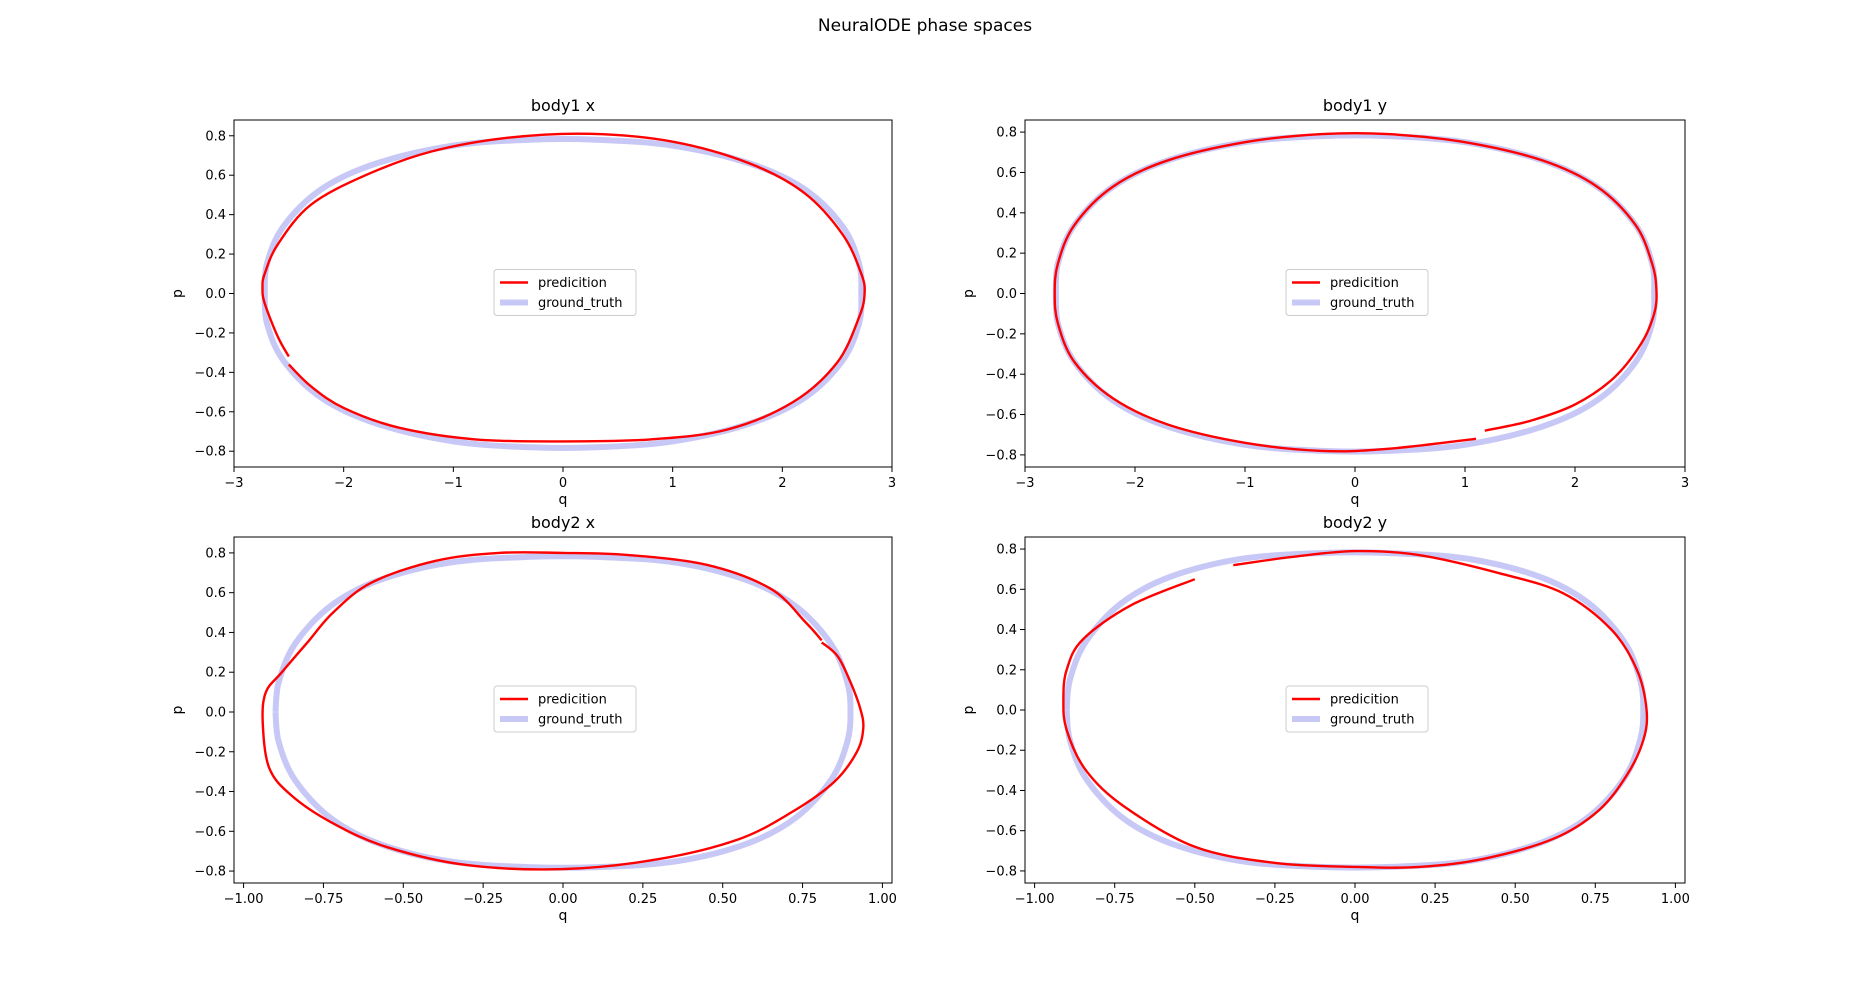 The width and height of the screenshot is (1850, 984). What do you see at coordinates (925, 26) in the screenshot?
I see `figure-title: NeuralODE phase spaces` at bounding box center [925, 26].